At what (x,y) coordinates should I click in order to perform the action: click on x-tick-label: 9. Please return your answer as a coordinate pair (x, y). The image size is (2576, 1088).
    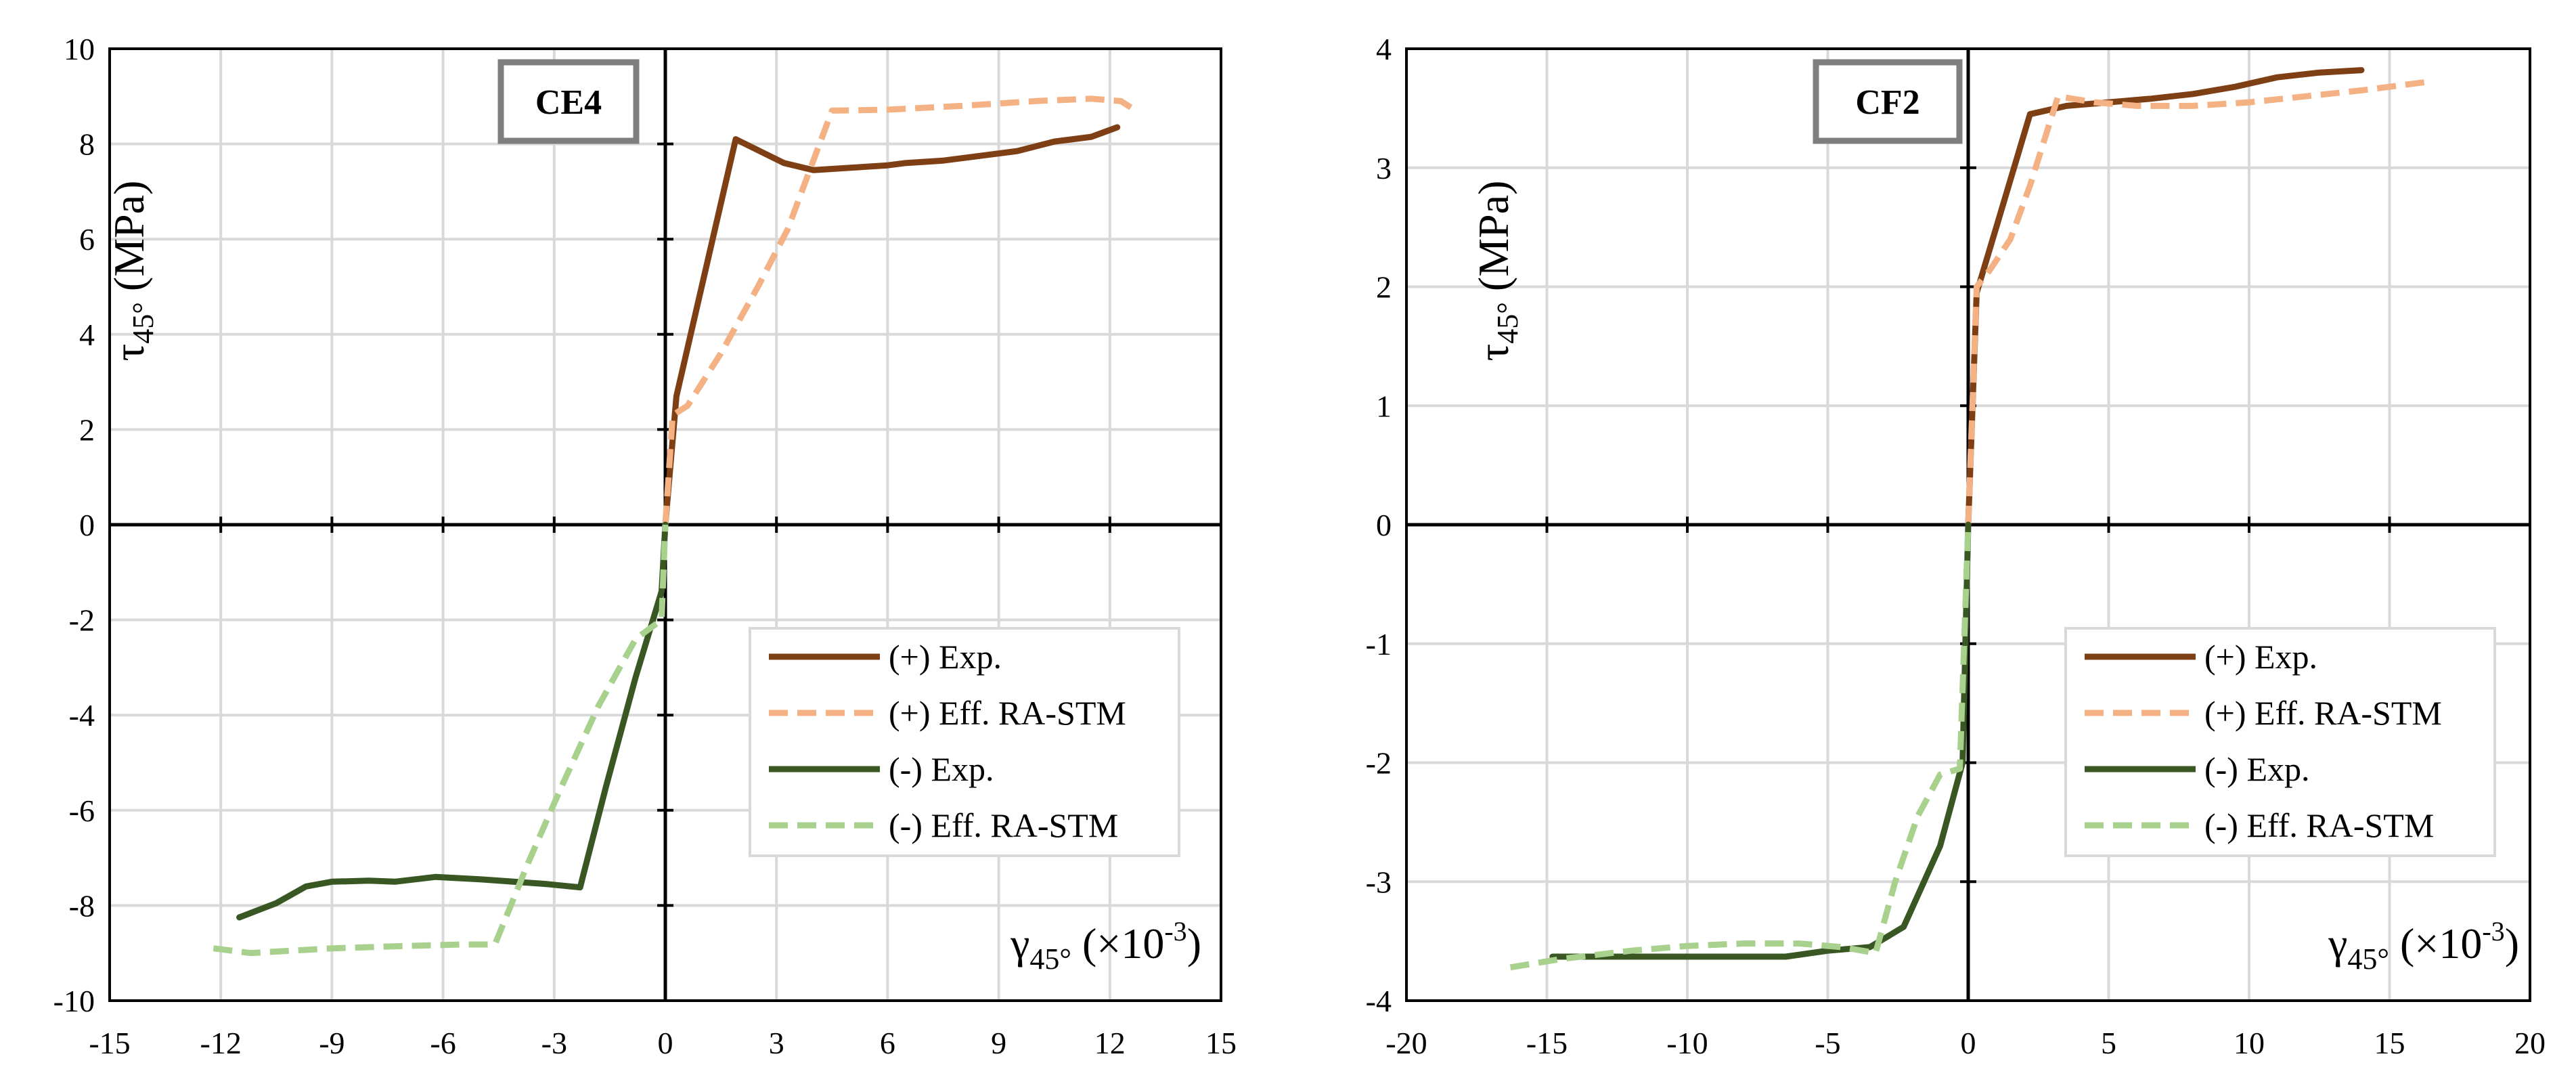
    Looking at the image, I should click on (998, 1043).